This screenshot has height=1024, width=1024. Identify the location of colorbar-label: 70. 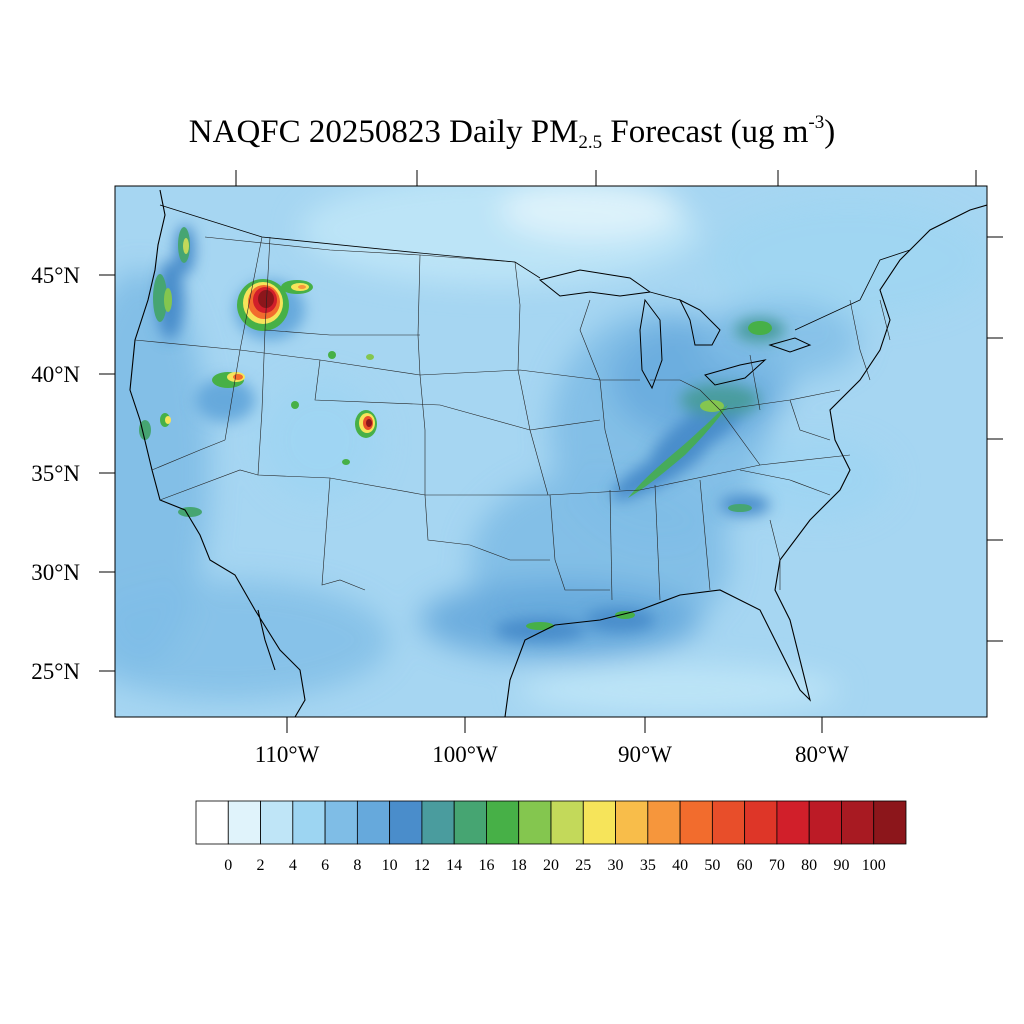
(777, 865).